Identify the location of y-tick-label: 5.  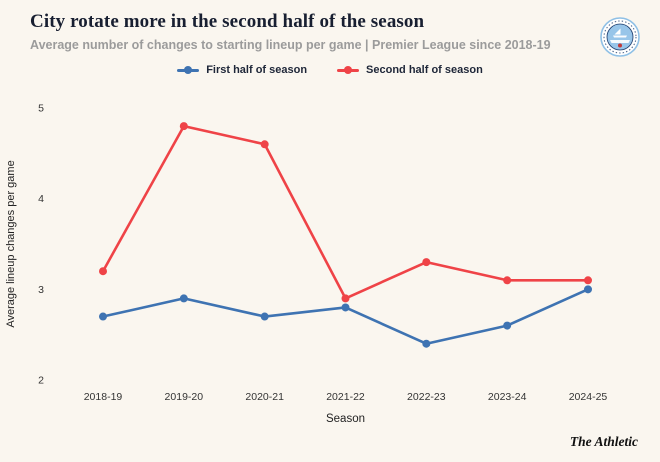
(41, 109).